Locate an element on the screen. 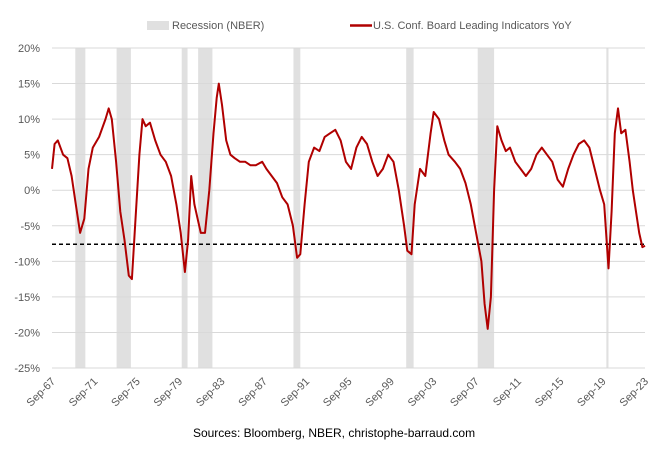 This screenshot has width=669, height=458. x-tick-label: Sep-67 is located at coordinates (42, 393).